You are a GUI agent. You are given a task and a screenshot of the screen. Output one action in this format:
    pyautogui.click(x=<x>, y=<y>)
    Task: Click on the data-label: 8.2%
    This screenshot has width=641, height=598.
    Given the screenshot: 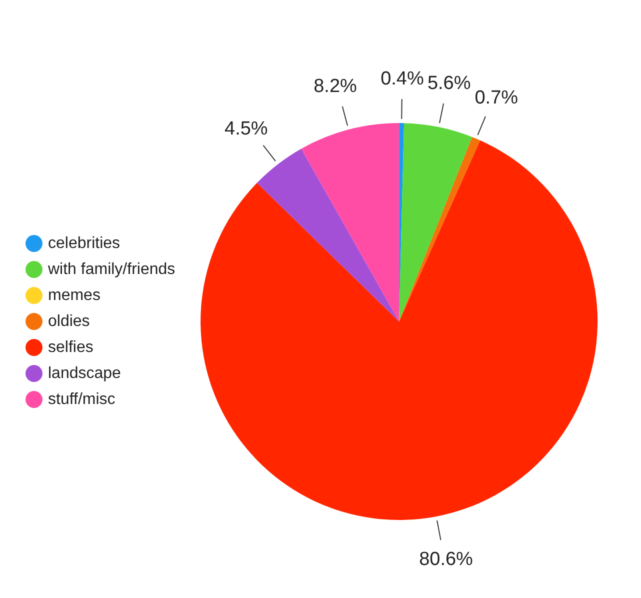 What is the action you would take?
    pyautogui.click(x=336, y=87)
    